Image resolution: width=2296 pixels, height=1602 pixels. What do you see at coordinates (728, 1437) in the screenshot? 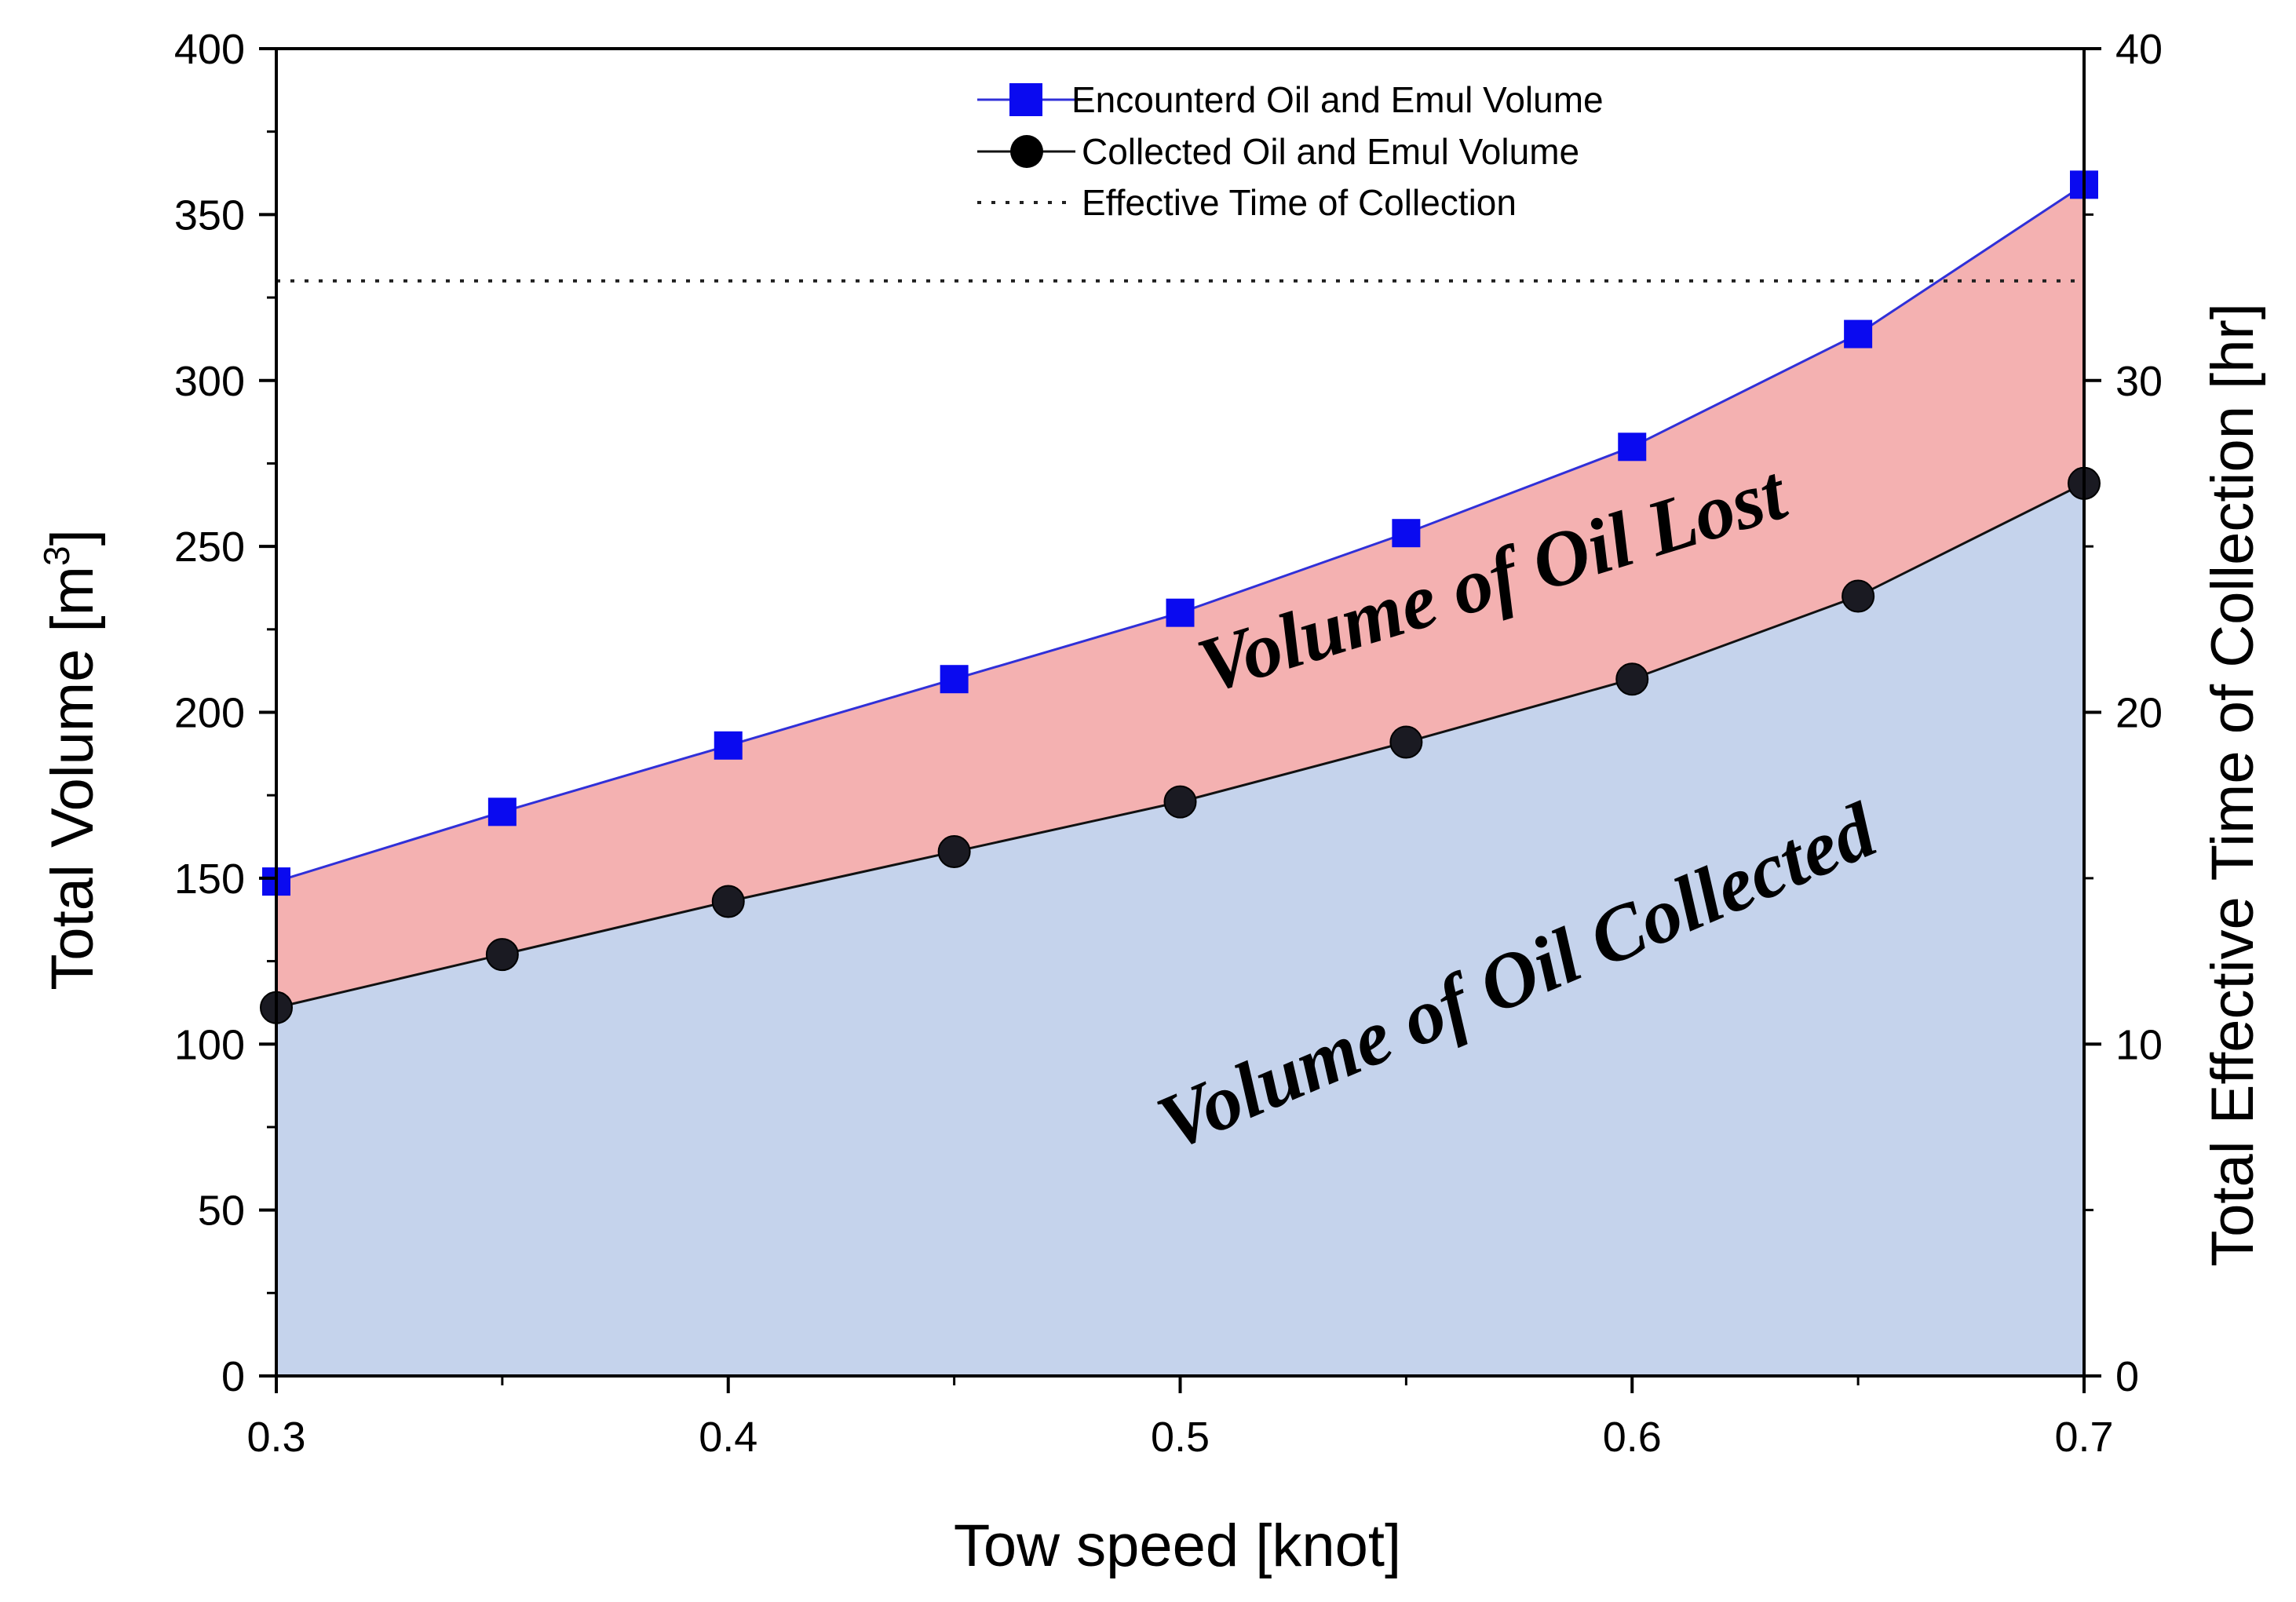
I see `x-tick-label: 0.4` at bounding box center [728, 1437].